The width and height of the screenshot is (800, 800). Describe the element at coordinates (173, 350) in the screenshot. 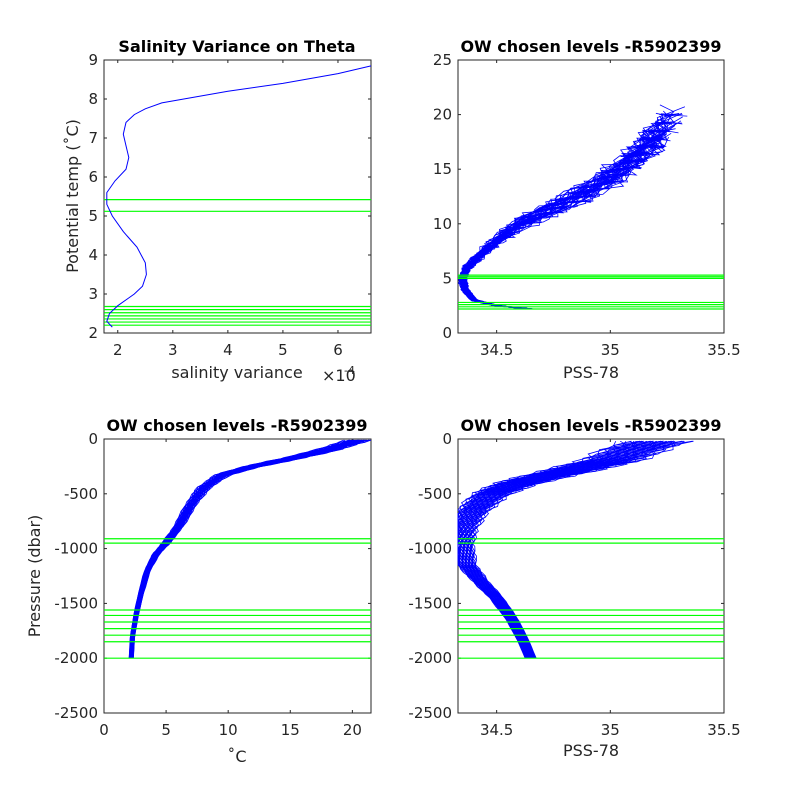

I see `x-tick-label: 3` at that location.